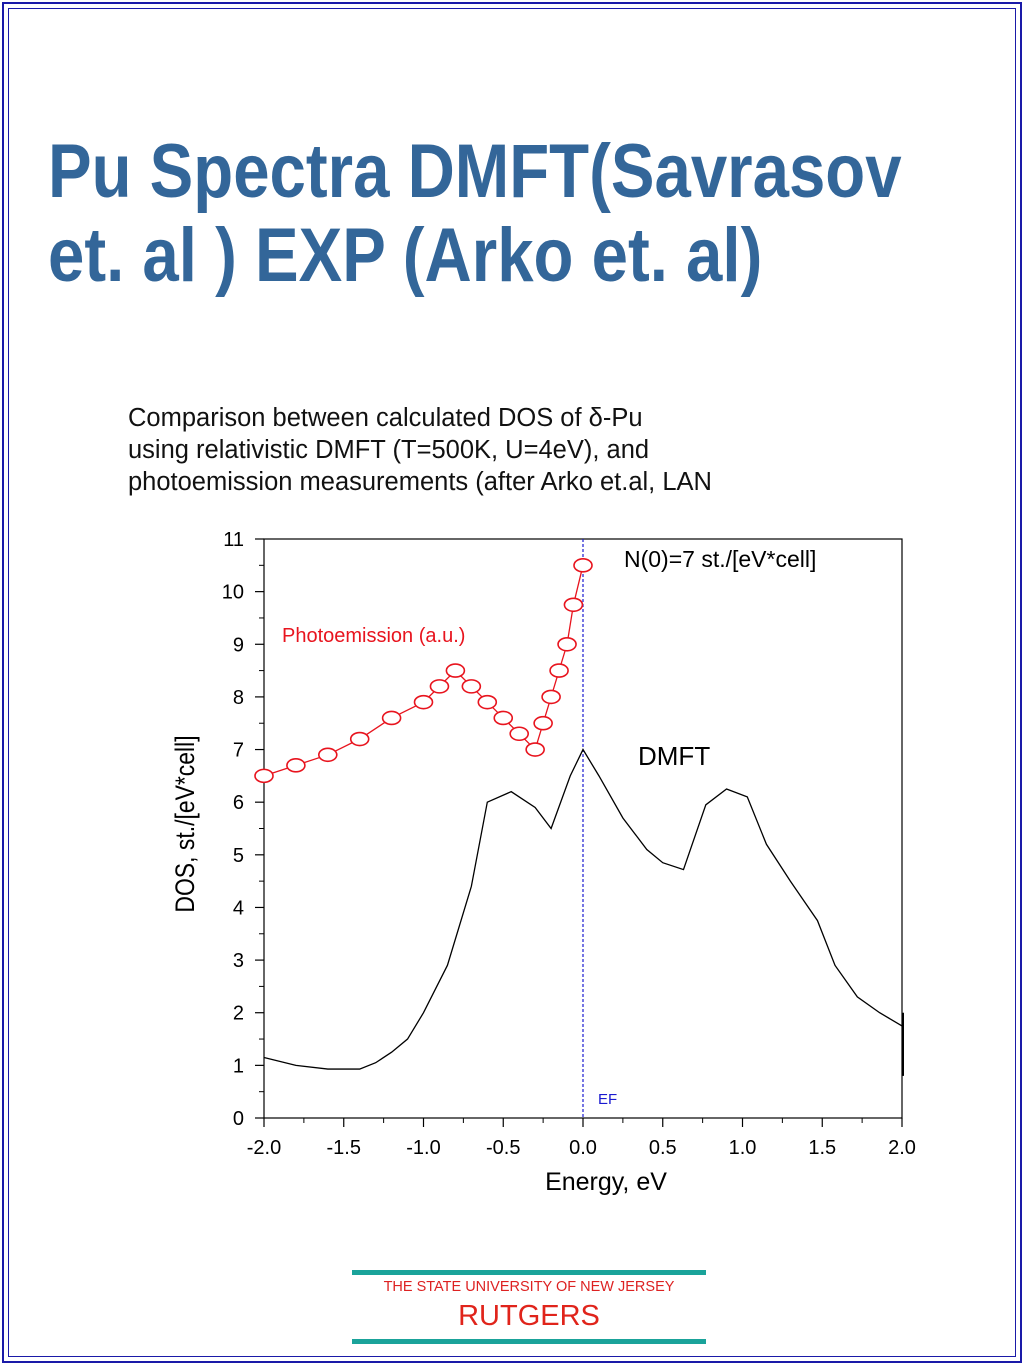 The image size is (1024, 1365). Describe the element at coordinates (720, 559) in the screenshot. I see `n0-annotation: N(0)=7 st./[eV*cell]` at that location.